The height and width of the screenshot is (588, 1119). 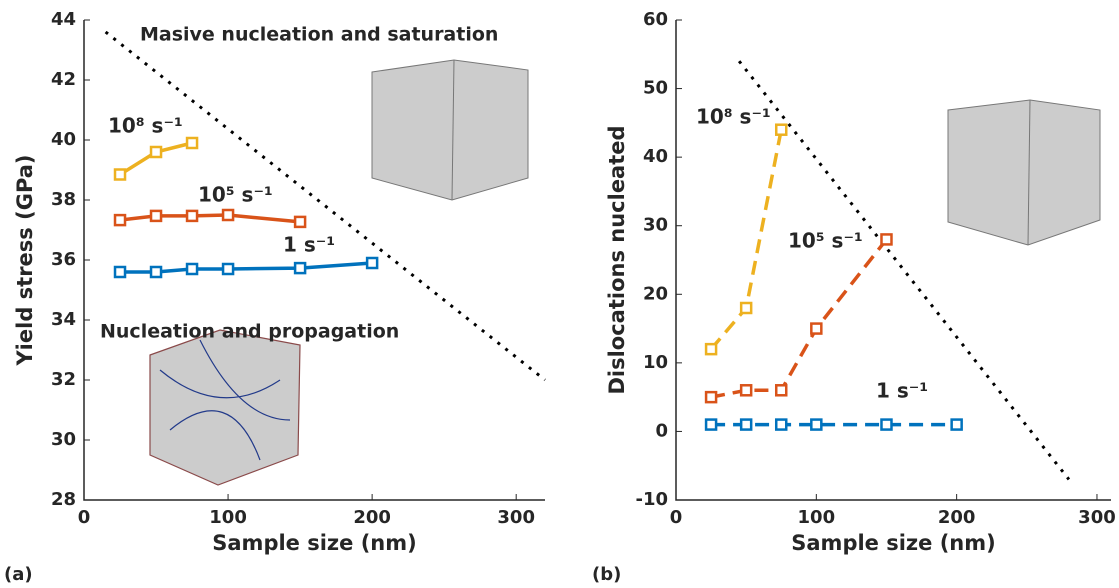 What do you see at coordinates (63, 259) in the screenshot?
I see `y-tick-label: 36` at bounding box center [63, 259].